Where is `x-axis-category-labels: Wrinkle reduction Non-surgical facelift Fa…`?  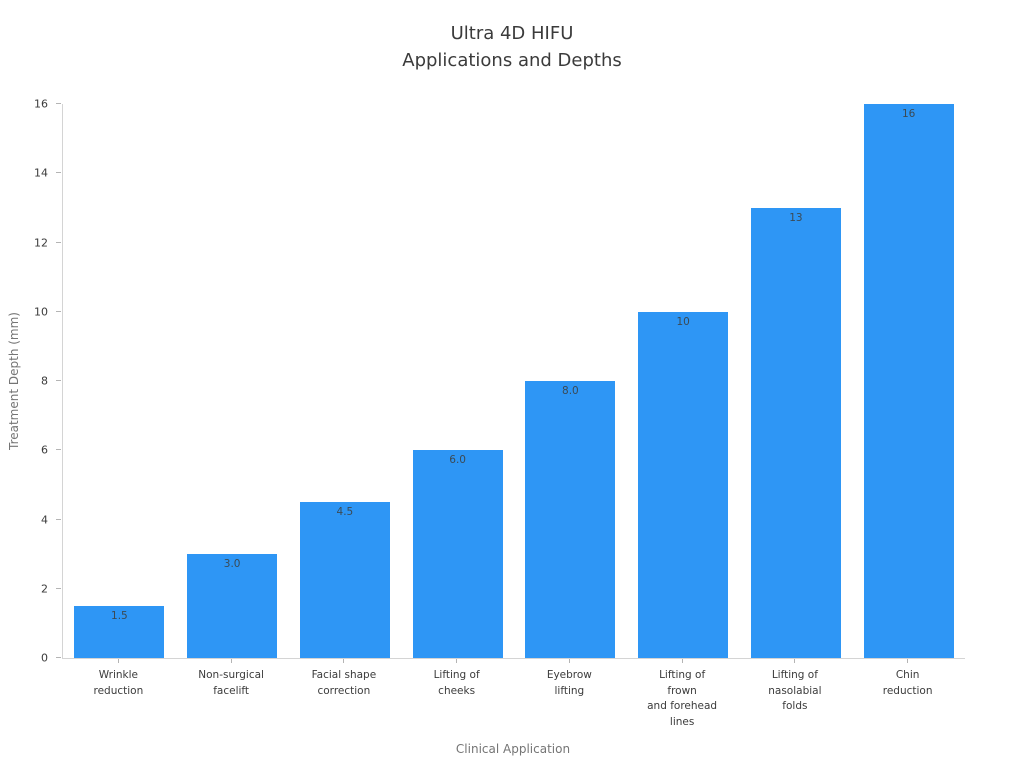
x-axis-category-labels: Wrinkle reduction Non-surgical facelift Fa… is located at coordinates (513, 699).